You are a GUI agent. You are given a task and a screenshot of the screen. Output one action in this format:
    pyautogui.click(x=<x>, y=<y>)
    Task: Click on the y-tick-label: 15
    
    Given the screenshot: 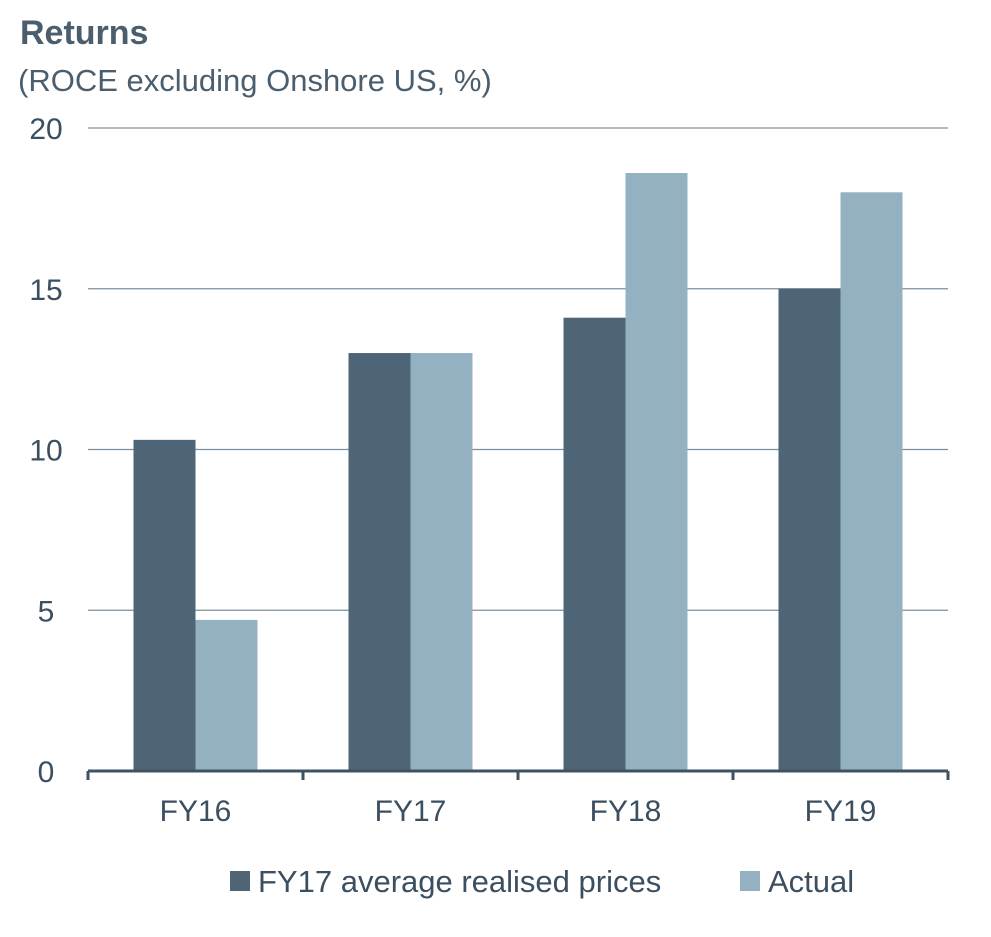 What is the action you would take?
    pyautogui.click(x=45, y=290)
    